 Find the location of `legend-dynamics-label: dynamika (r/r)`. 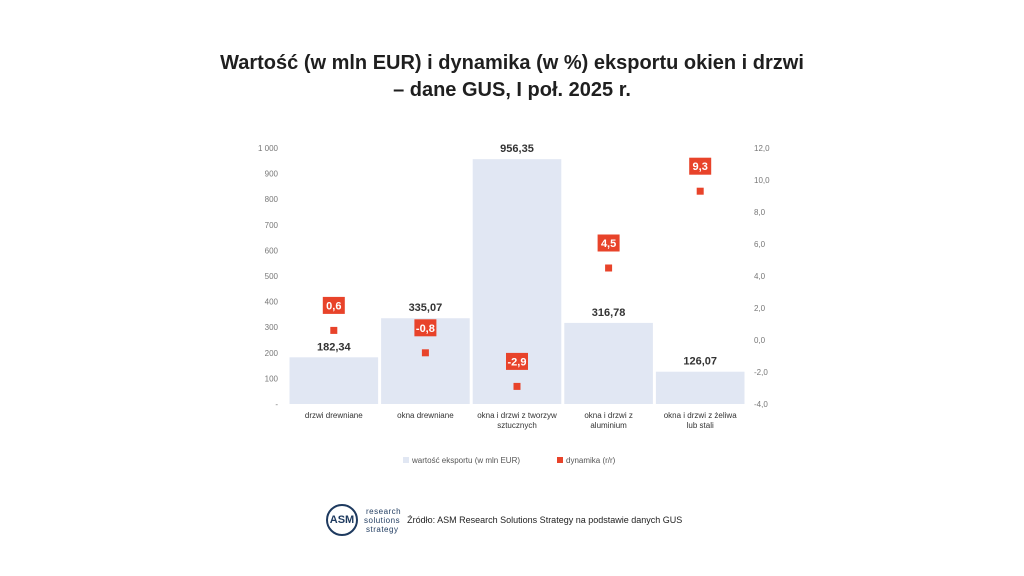

legend-dynamics-label: dynamika (r/r) is located at coordinates (591, 460).